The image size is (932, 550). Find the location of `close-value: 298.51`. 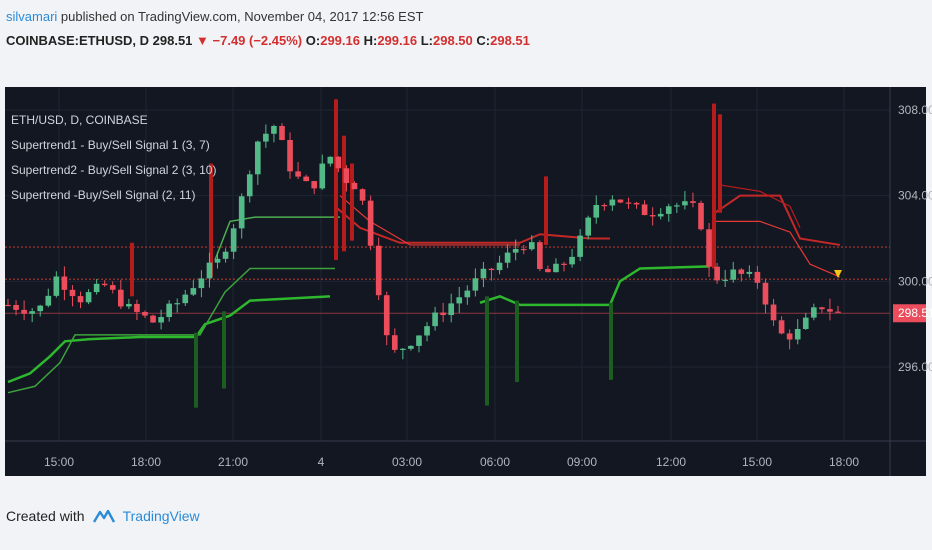

close-value: 298.51 is located at coordinates (510, 40).